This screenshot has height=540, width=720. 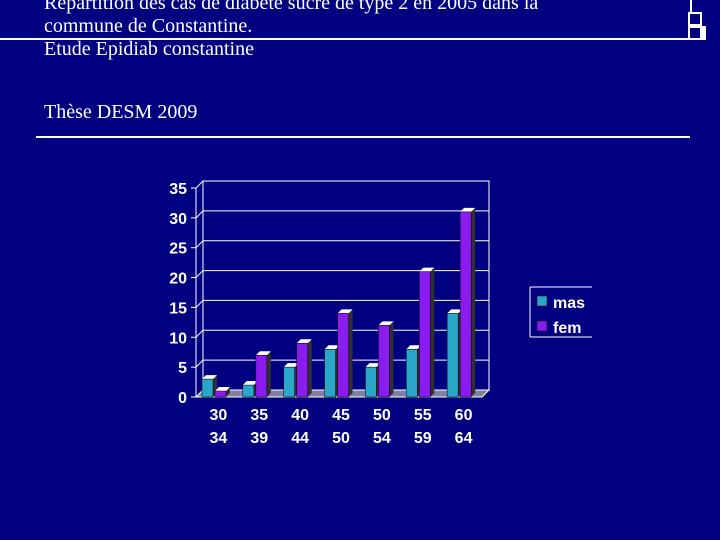 What do you see at coordinates (259, 438) in the screenshot?
I see `x-tick-label: 39` at bounding box center [259, 438].